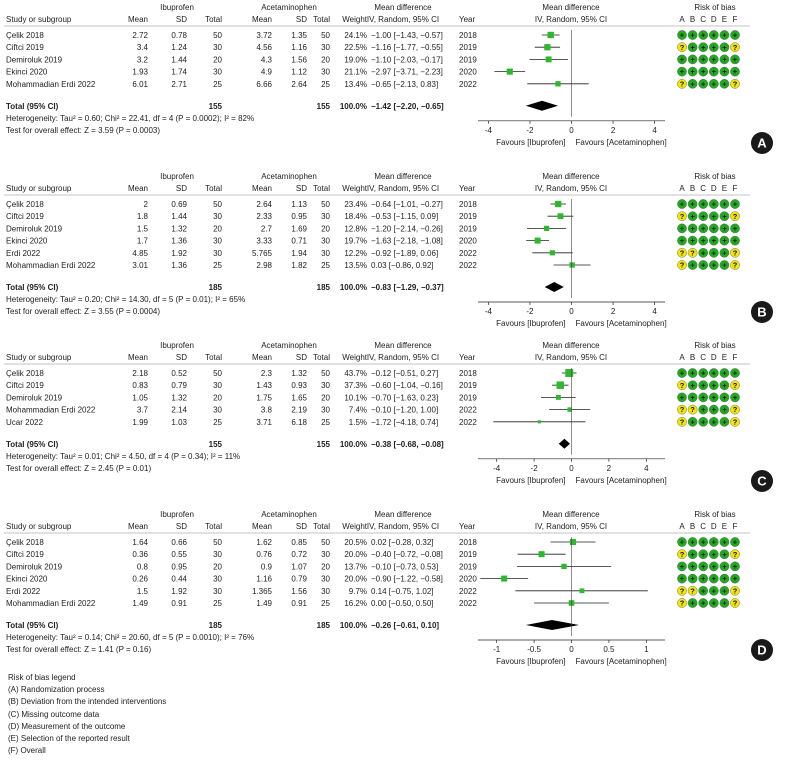  I want to click on column-header-weight: Weight, so click(355, 19).